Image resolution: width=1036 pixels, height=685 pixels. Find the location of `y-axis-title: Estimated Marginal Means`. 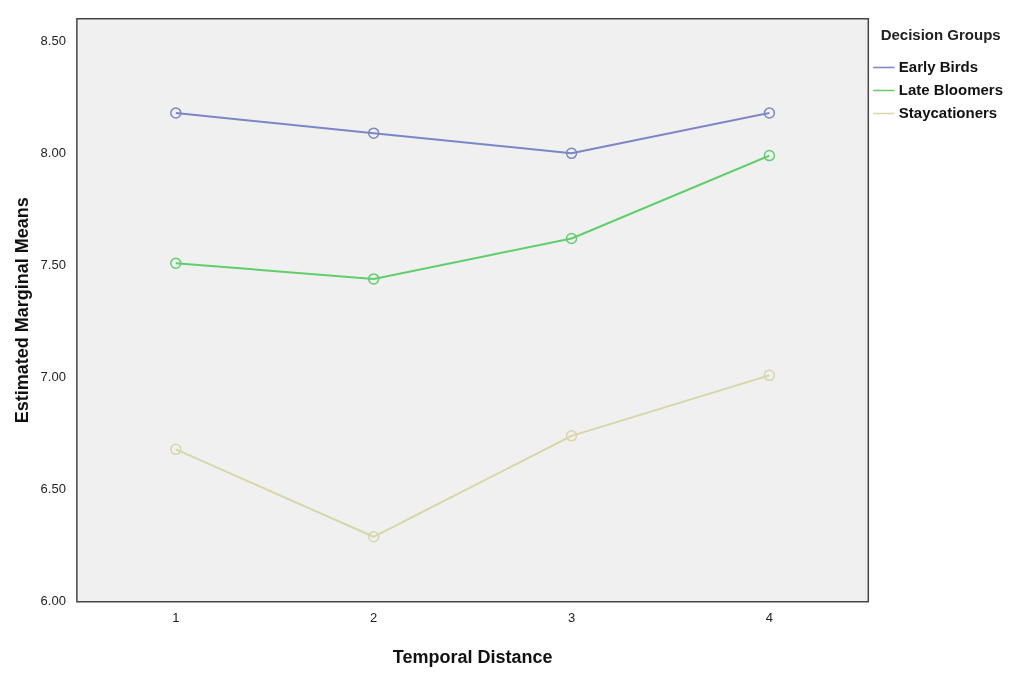

y-axis-title: Estimated Marginal Means is located at coordinates (21, 310).